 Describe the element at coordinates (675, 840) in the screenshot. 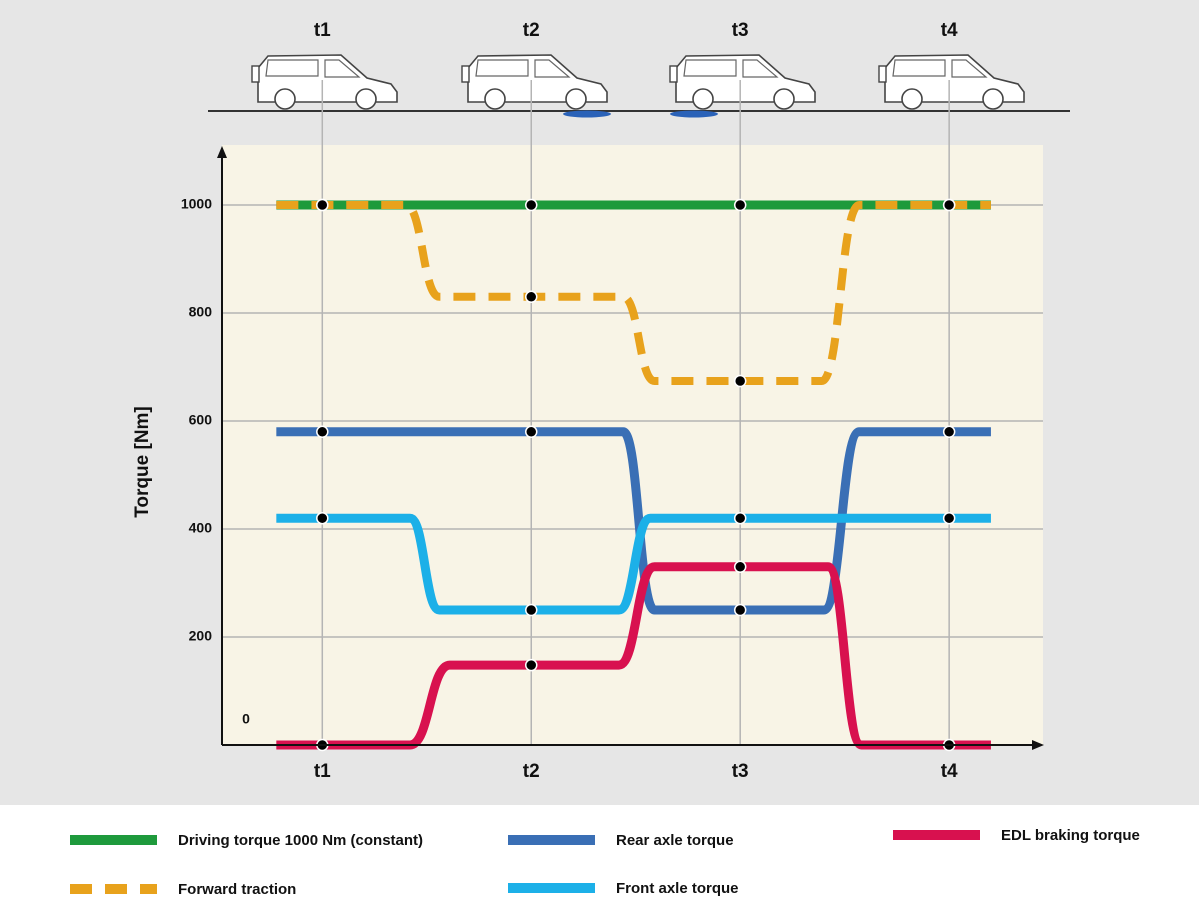

I see `legend-label: Rear axle torque` at that location.